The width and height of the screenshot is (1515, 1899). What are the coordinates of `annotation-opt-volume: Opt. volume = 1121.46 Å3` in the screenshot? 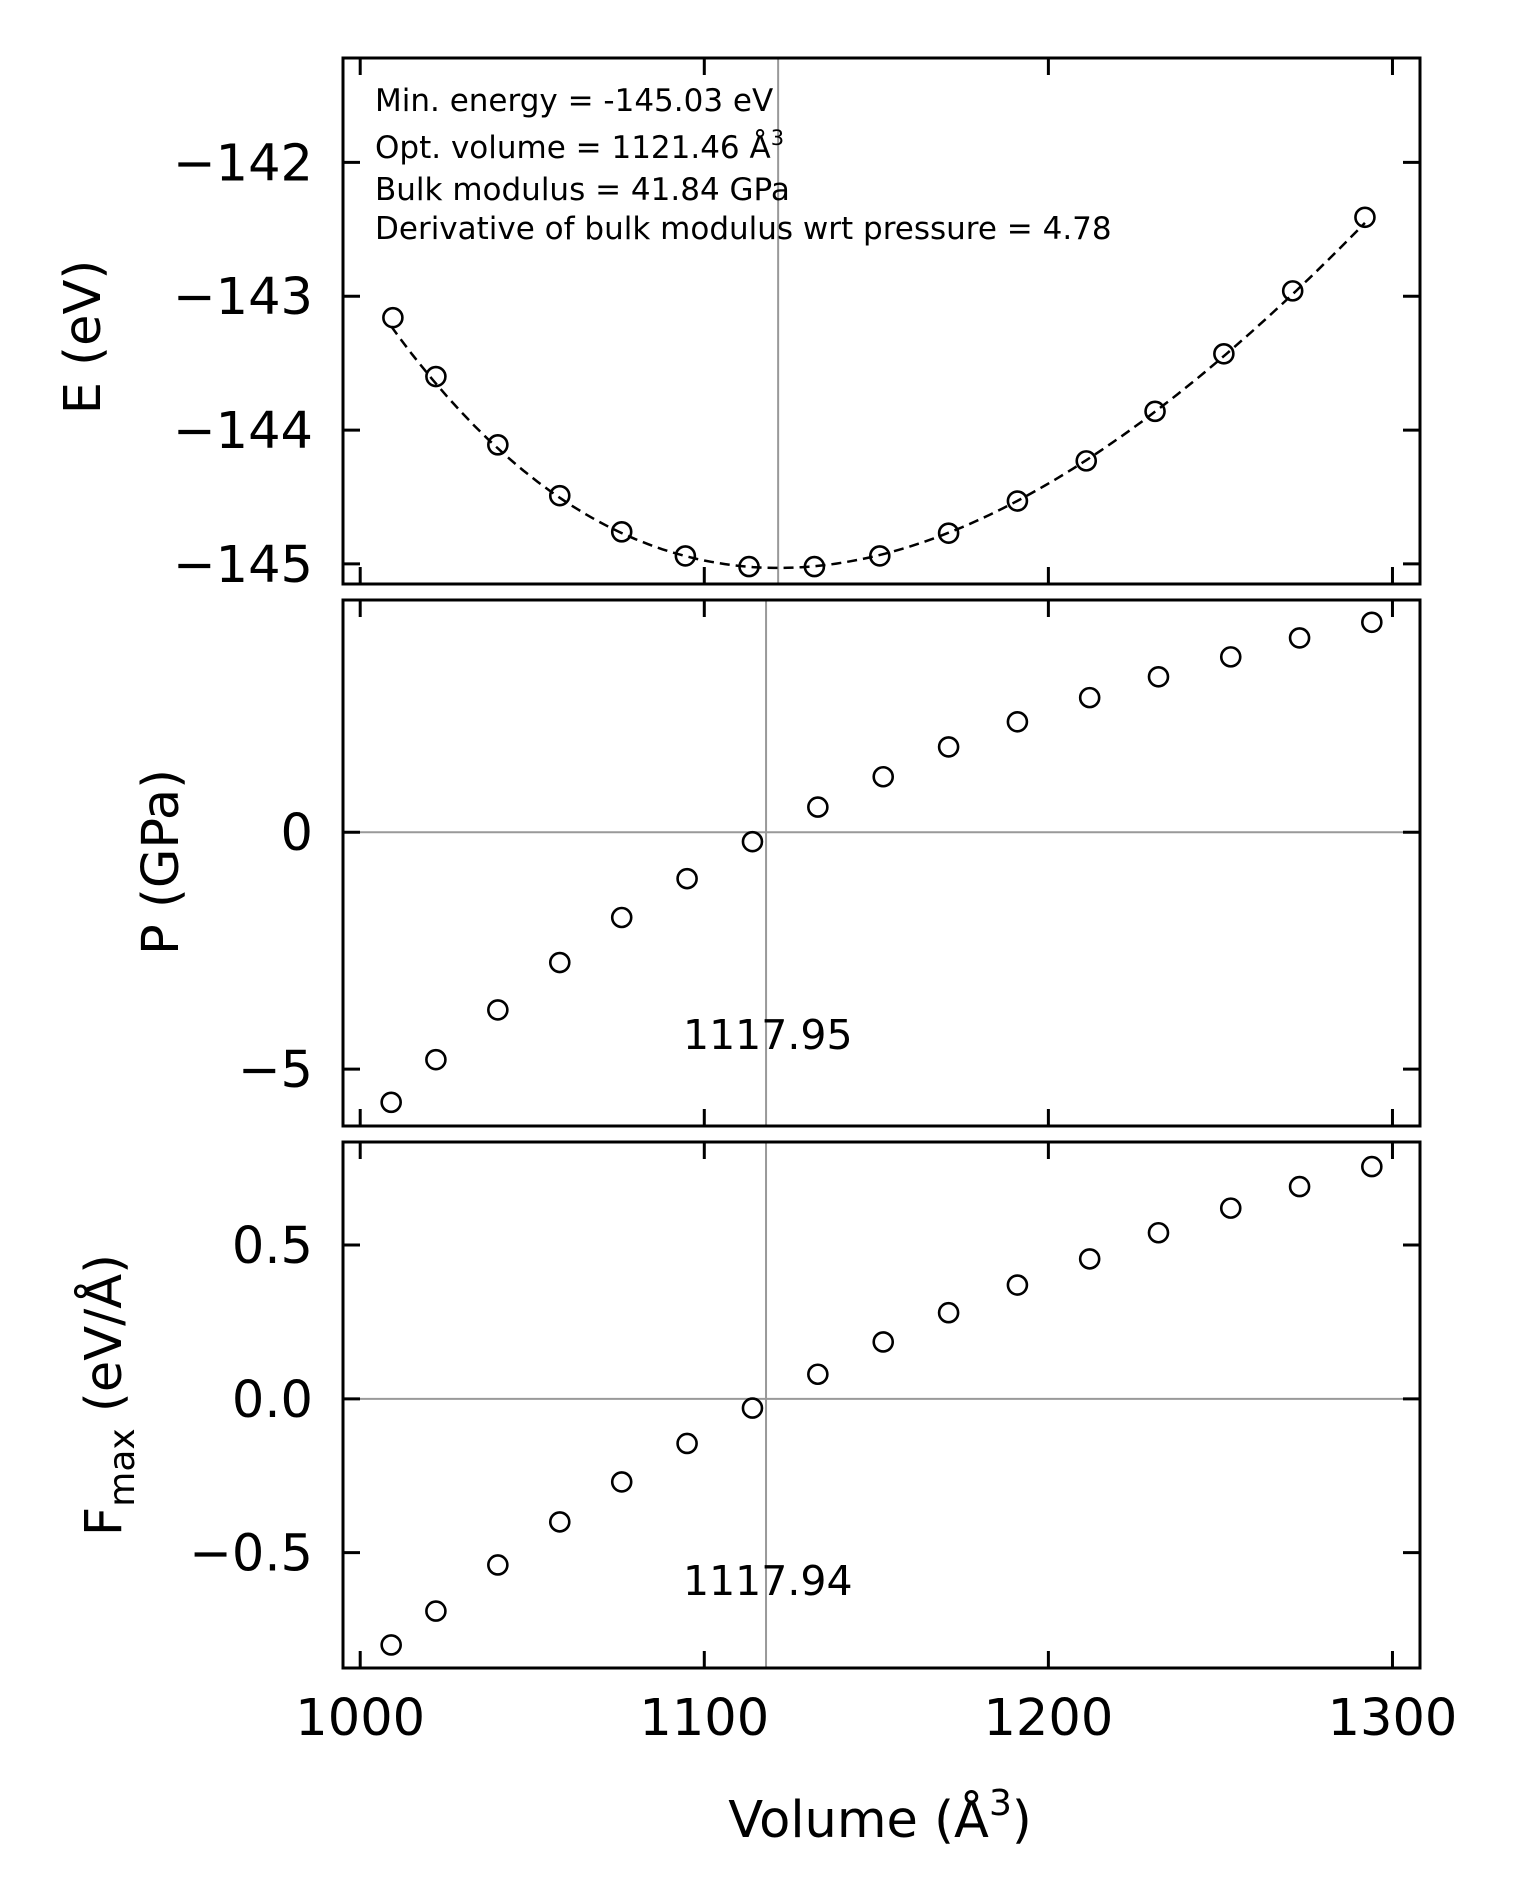 It's located at (579, 146).